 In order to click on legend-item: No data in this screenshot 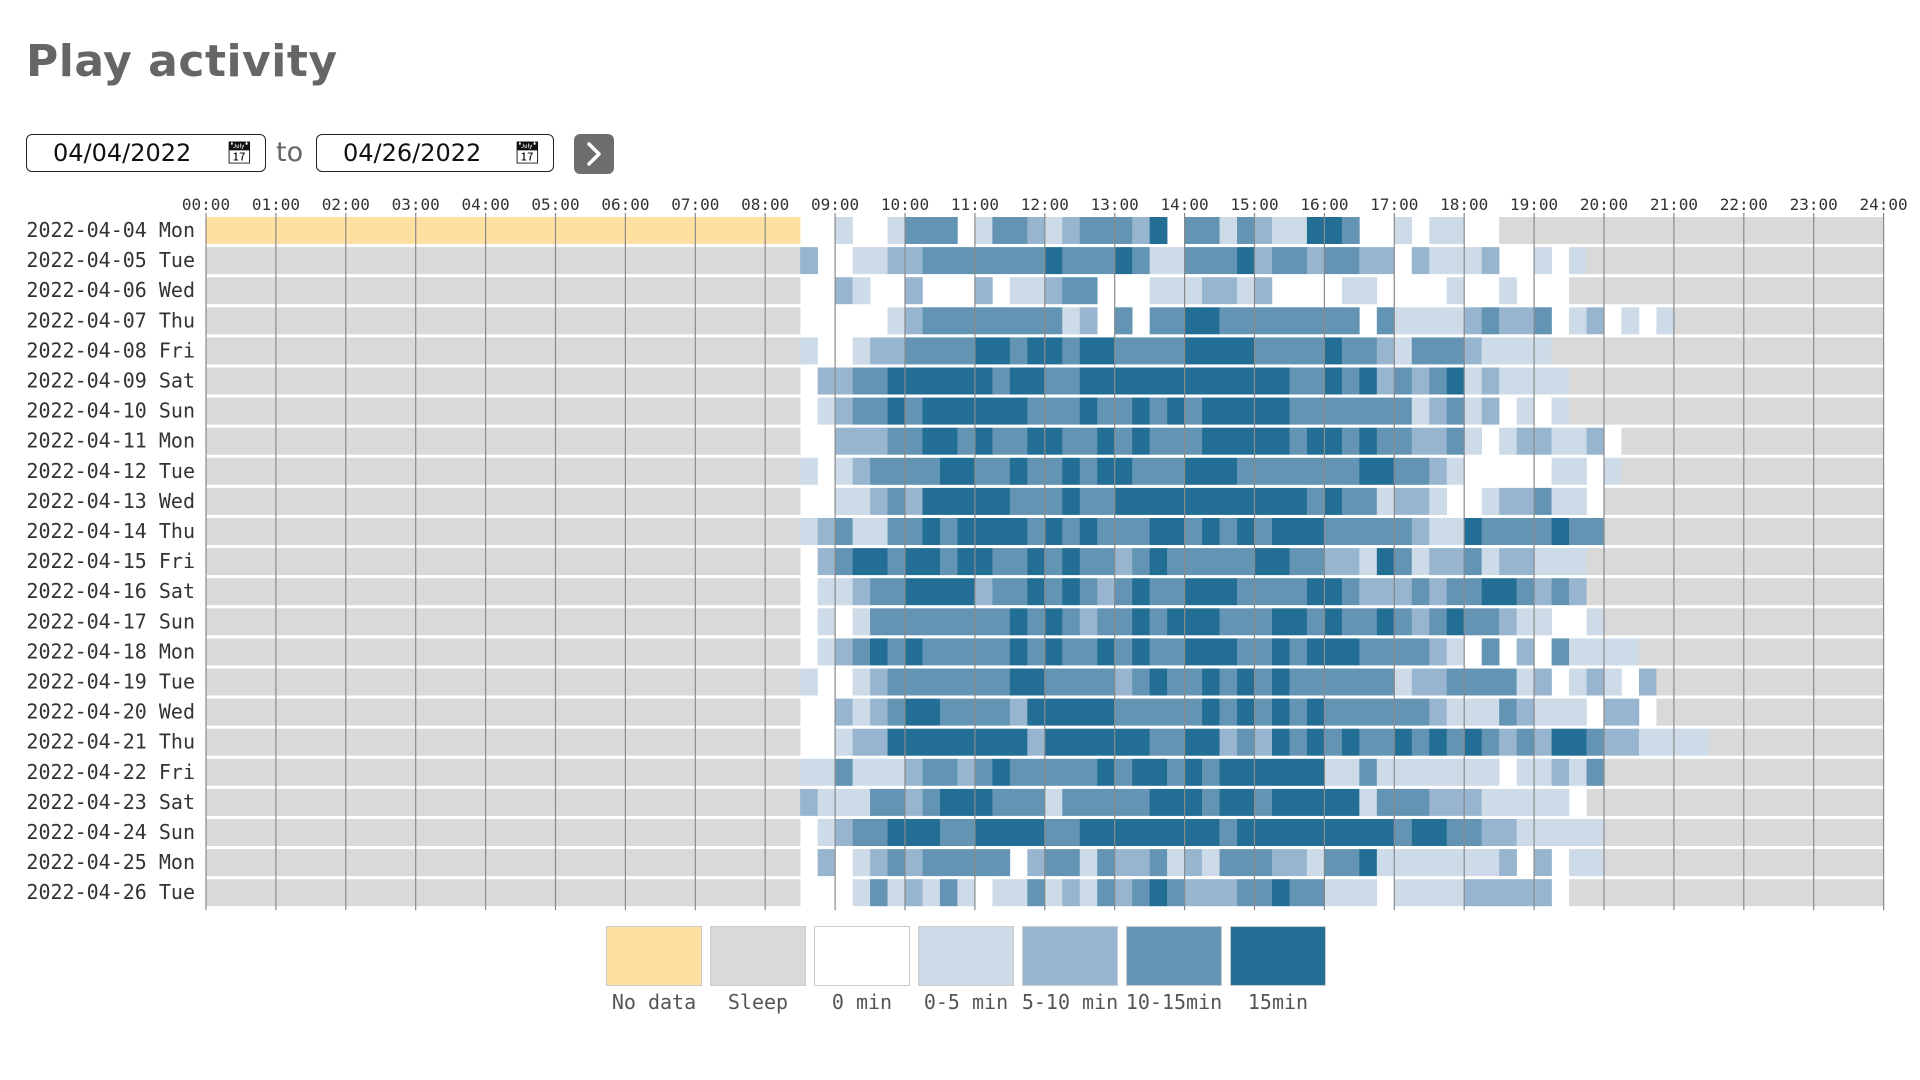, I will do `click(654, 970)`.